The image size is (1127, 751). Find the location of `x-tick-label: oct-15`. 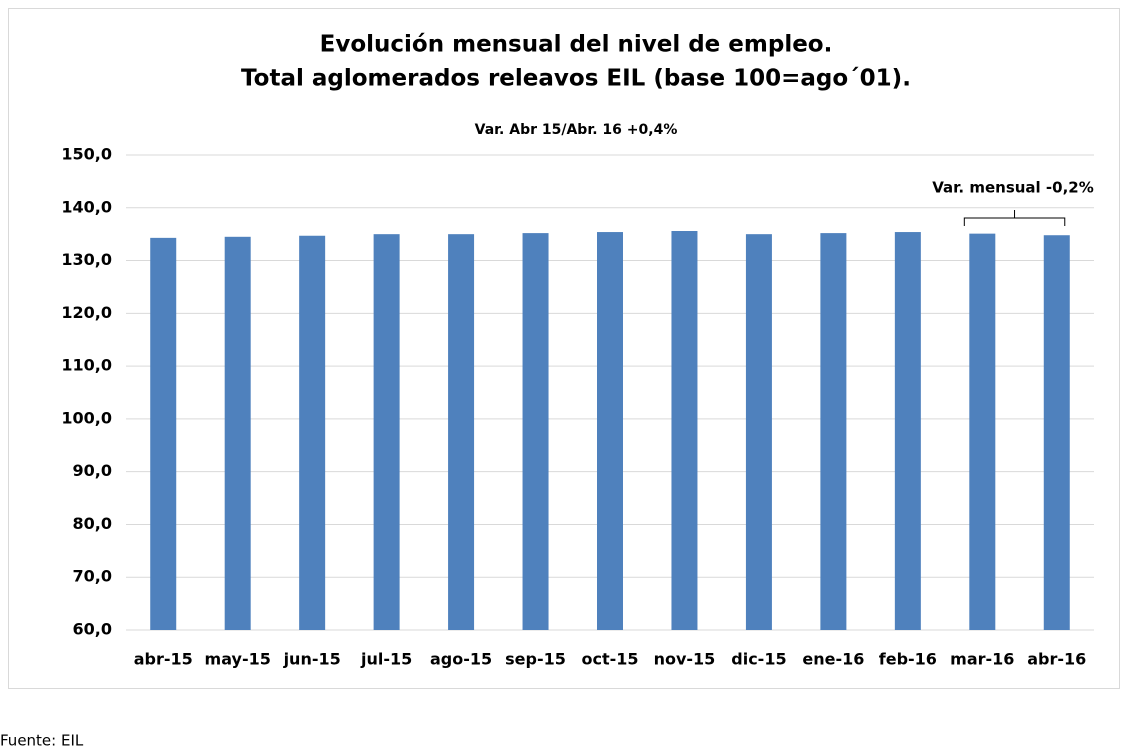

x-tick-label: oct-15 is located at coordinates (609, 659).